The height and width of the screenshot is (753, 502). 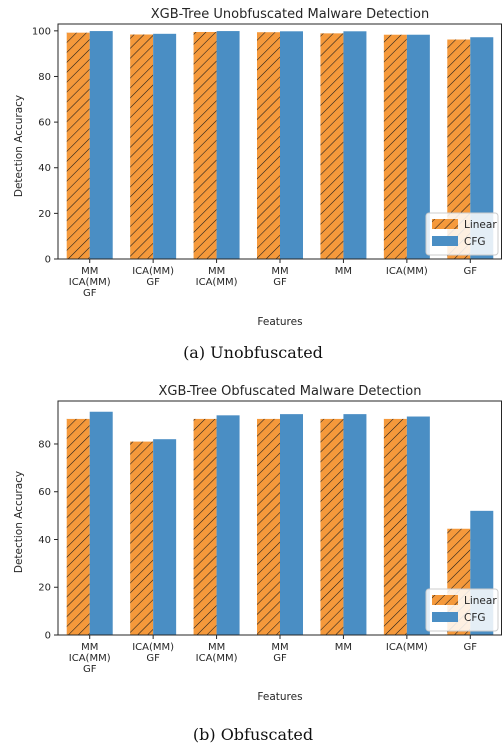 What do you see at coordinates (253, 352) in the screenshot?
I see `caption-a: (a) Unobfuscated` at bounding box center [253, 352].